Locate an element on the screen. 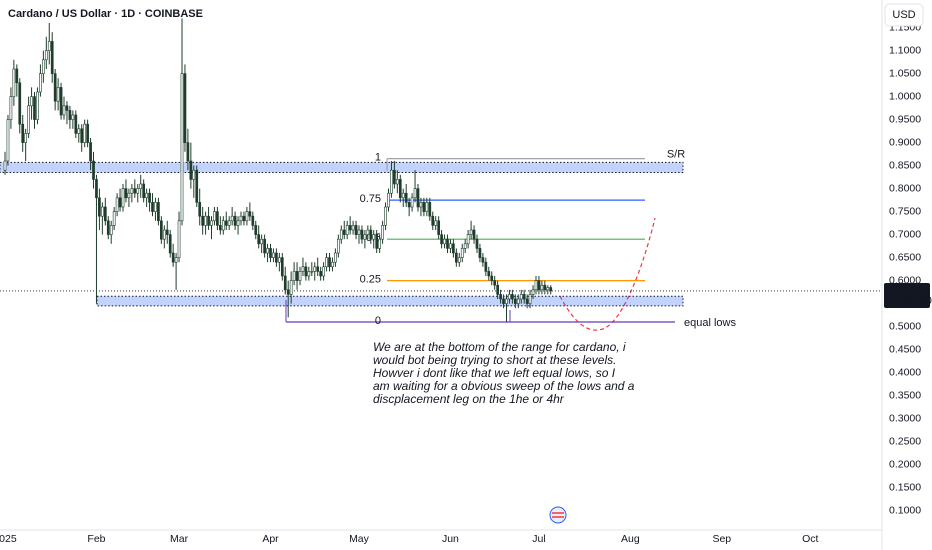  currency-button is located at coordinates (904, 15).